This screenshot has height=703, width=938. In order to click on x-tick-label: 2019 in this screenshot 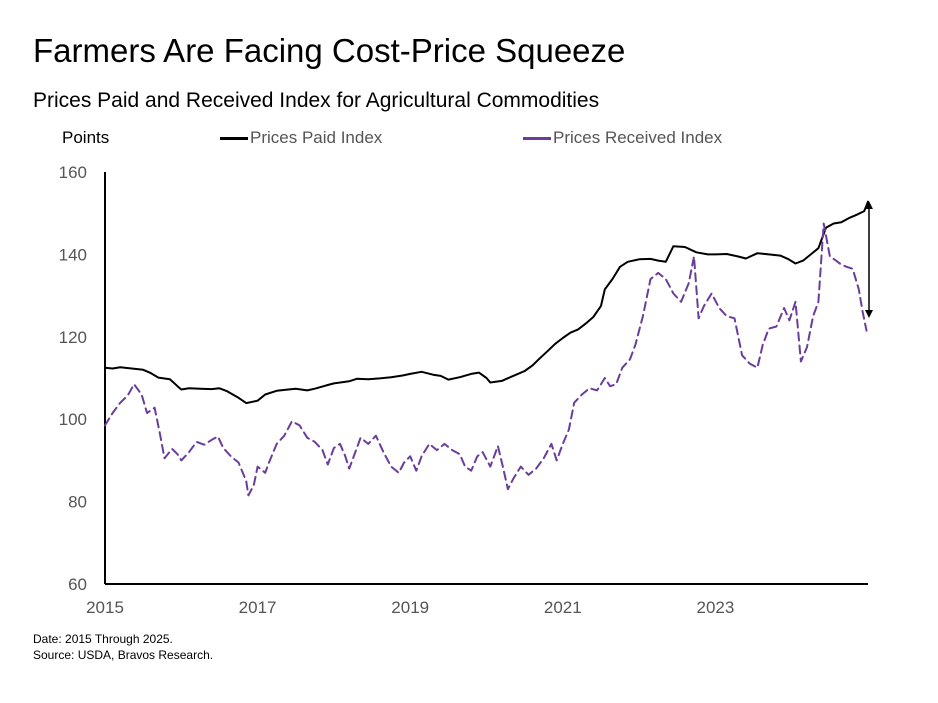, I will do `click(410, 607)`.